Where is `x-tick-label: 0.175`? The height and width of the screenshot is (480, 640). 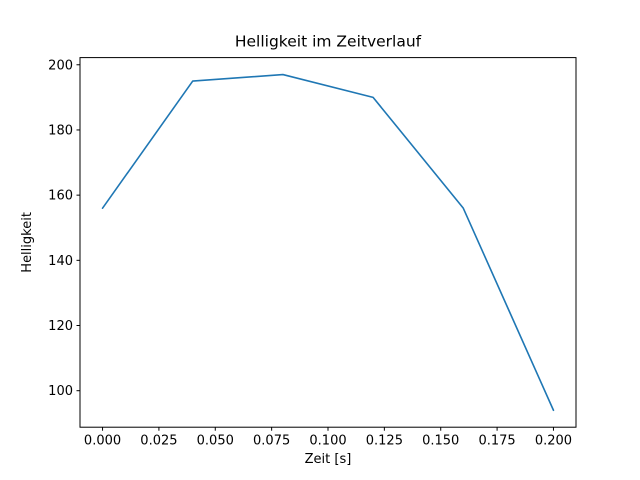
x-tick-label: 0.175 is located at coordinates (496, 441).